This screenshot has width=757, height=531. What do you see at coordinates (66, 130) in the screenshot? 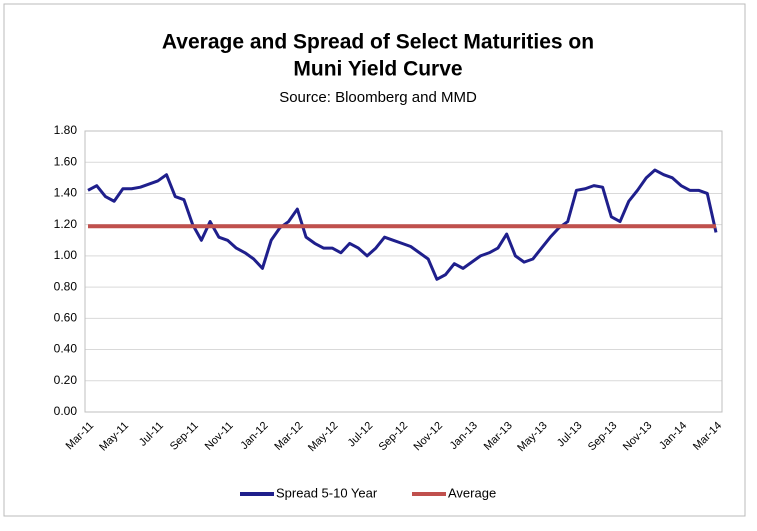
I see `y-tick-label: 1.80` at bounding box center [66, 130].